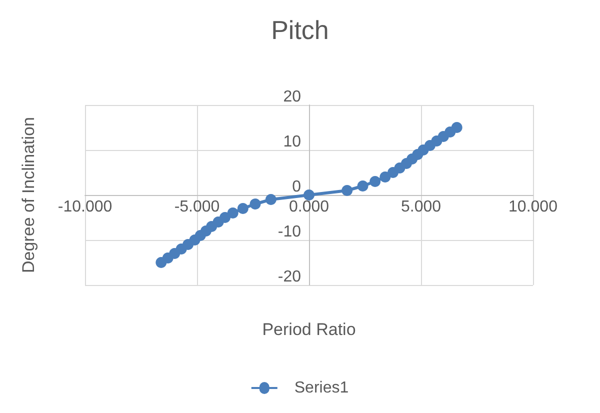 The image size is (600, 413). I want to click on x-axis-title: Period Ratio, so click(309, 329).